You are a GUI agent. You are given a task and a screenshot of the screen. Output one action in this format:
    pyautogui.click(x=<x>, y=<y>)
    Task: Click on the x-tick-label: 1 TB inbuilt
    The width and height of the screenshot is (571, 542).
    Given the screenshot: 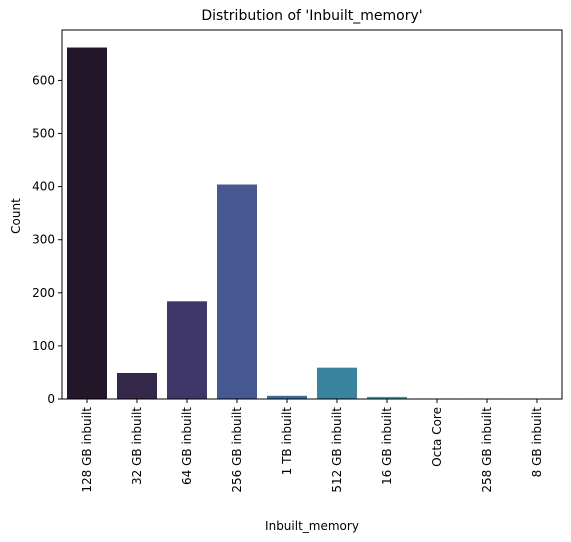 What is the action you would take?
    pyautogui.click(x=287, y=441)
    